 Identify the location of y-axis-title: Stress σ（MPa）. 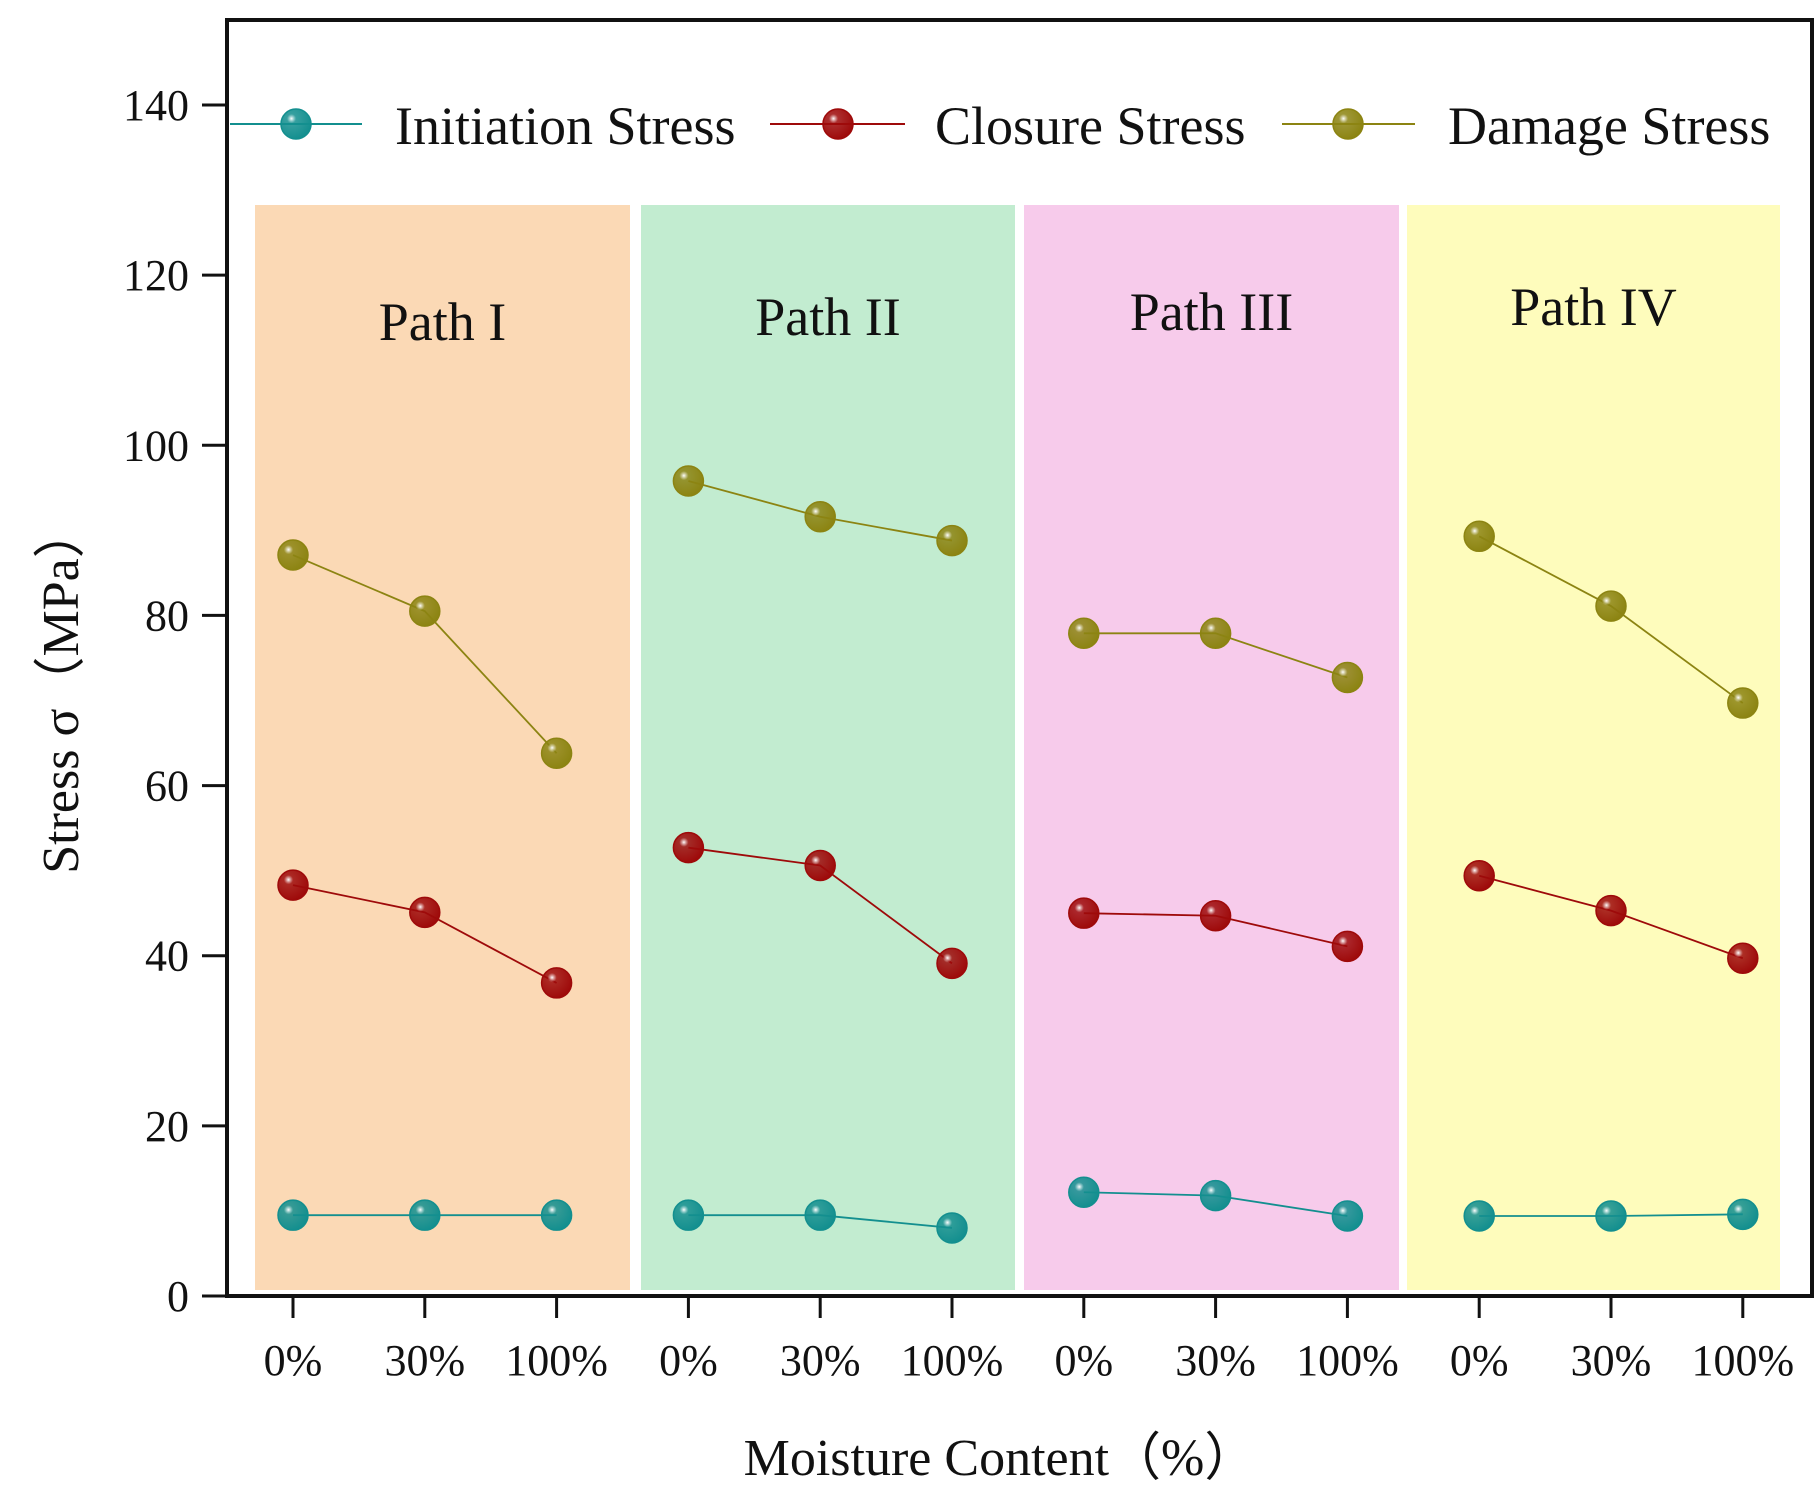
(61, 690).